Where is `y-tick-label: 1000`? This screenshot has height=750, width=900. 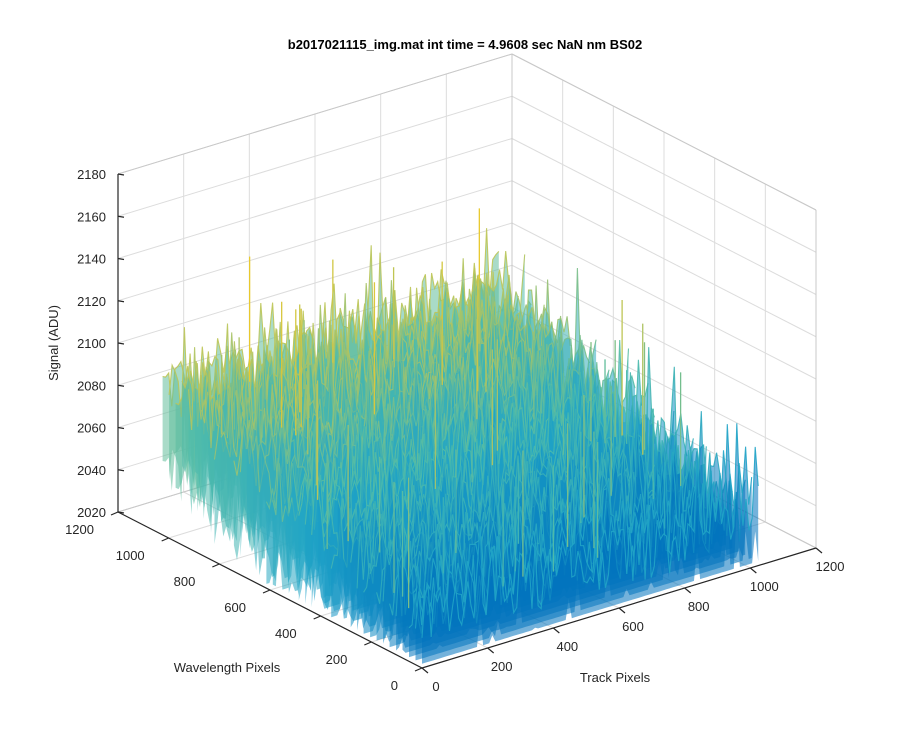 y-tick-label: 1000 is located at coordinates (130, 555).